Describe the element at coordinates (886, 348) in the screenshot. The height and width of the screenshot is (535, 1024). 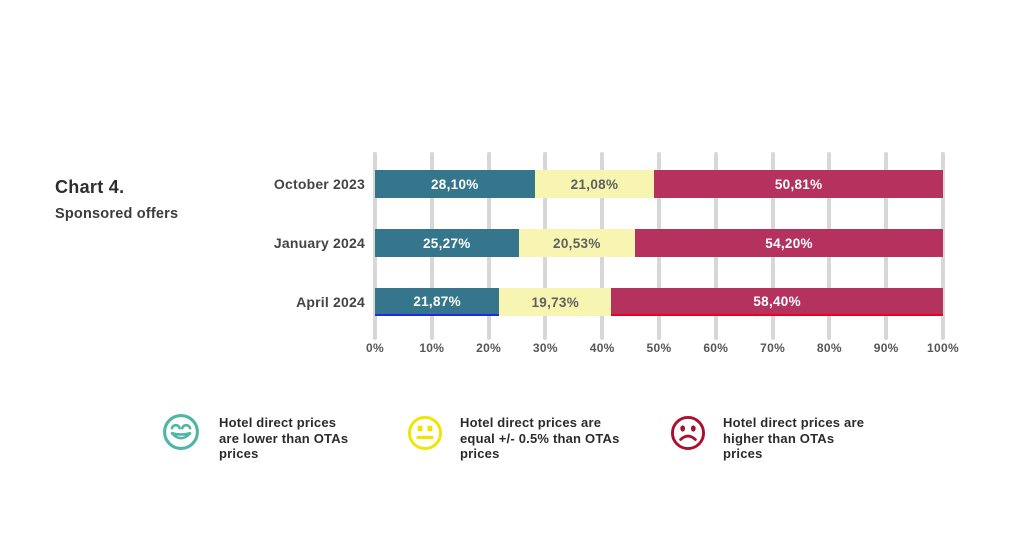
I see `x-tick-label: 90%` at that location.